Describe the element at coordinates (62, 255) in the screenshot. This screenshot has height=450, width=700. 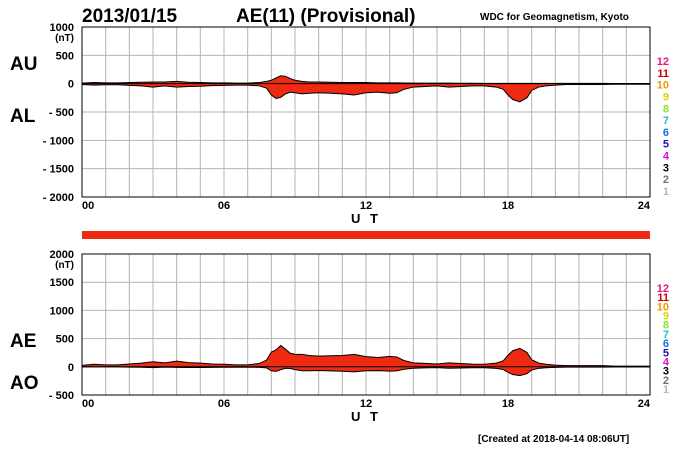
I see `y-tick-label: 2000` at that location.